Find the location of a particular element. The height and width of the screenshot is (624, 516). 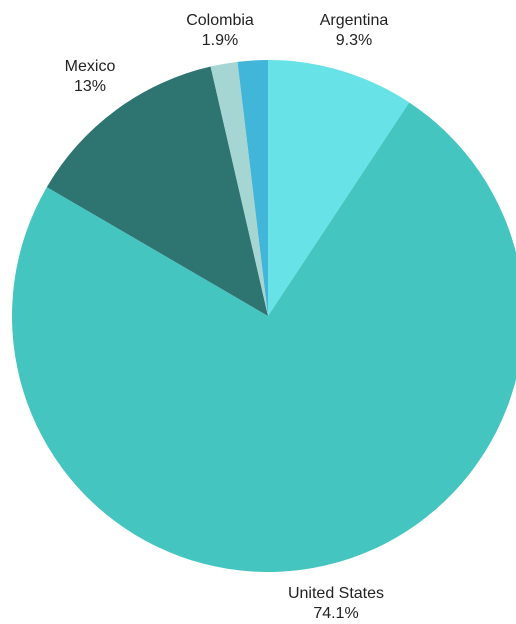

pie-slice-unlabeled is located at coordinates (239, 188).